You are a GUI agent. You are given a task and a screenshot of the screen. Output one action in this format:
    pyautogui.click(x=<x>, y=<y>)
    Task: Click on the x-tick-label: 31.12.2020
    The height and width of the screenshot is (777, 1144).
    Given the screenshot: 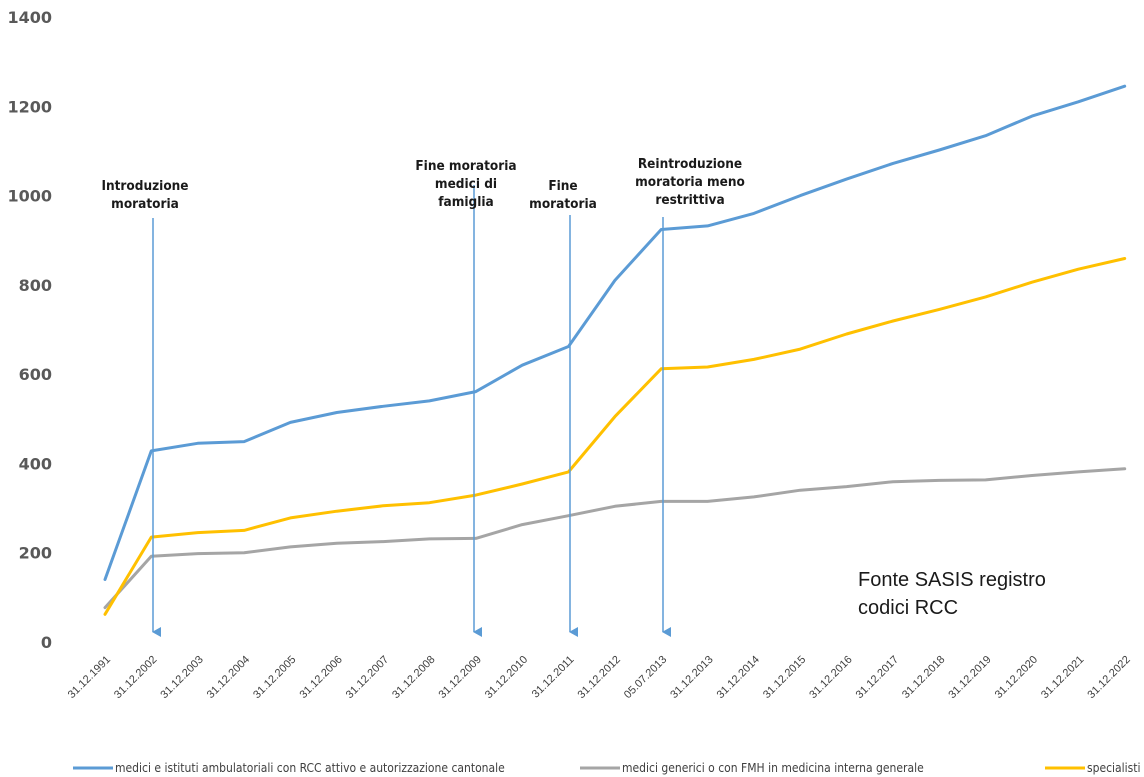 What is the action you would take?
    pyautogui.click(x=1016, y=677)
    